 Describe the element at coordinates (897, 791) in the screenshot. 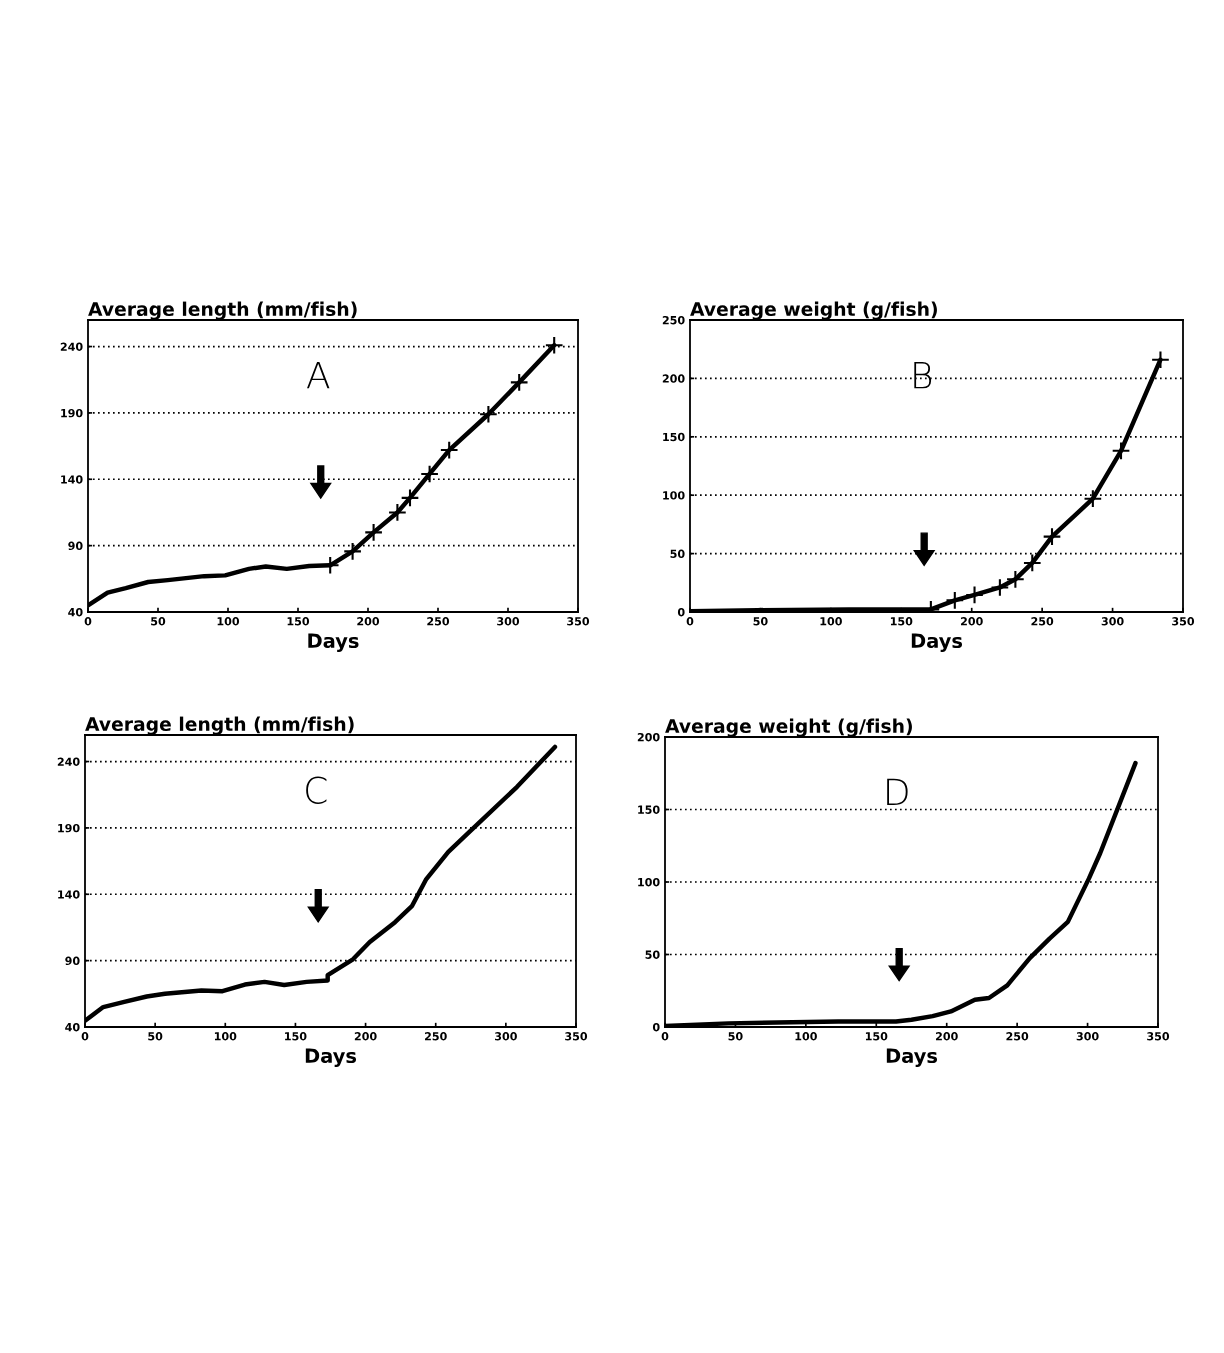

I see `annotation: D` at that location.